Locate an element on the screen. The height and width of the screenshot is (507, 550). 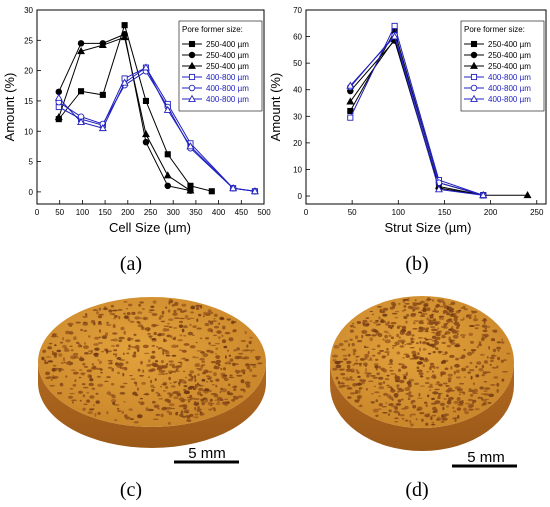
legend-title: Pore former size: is located at coordinates (212, 29).